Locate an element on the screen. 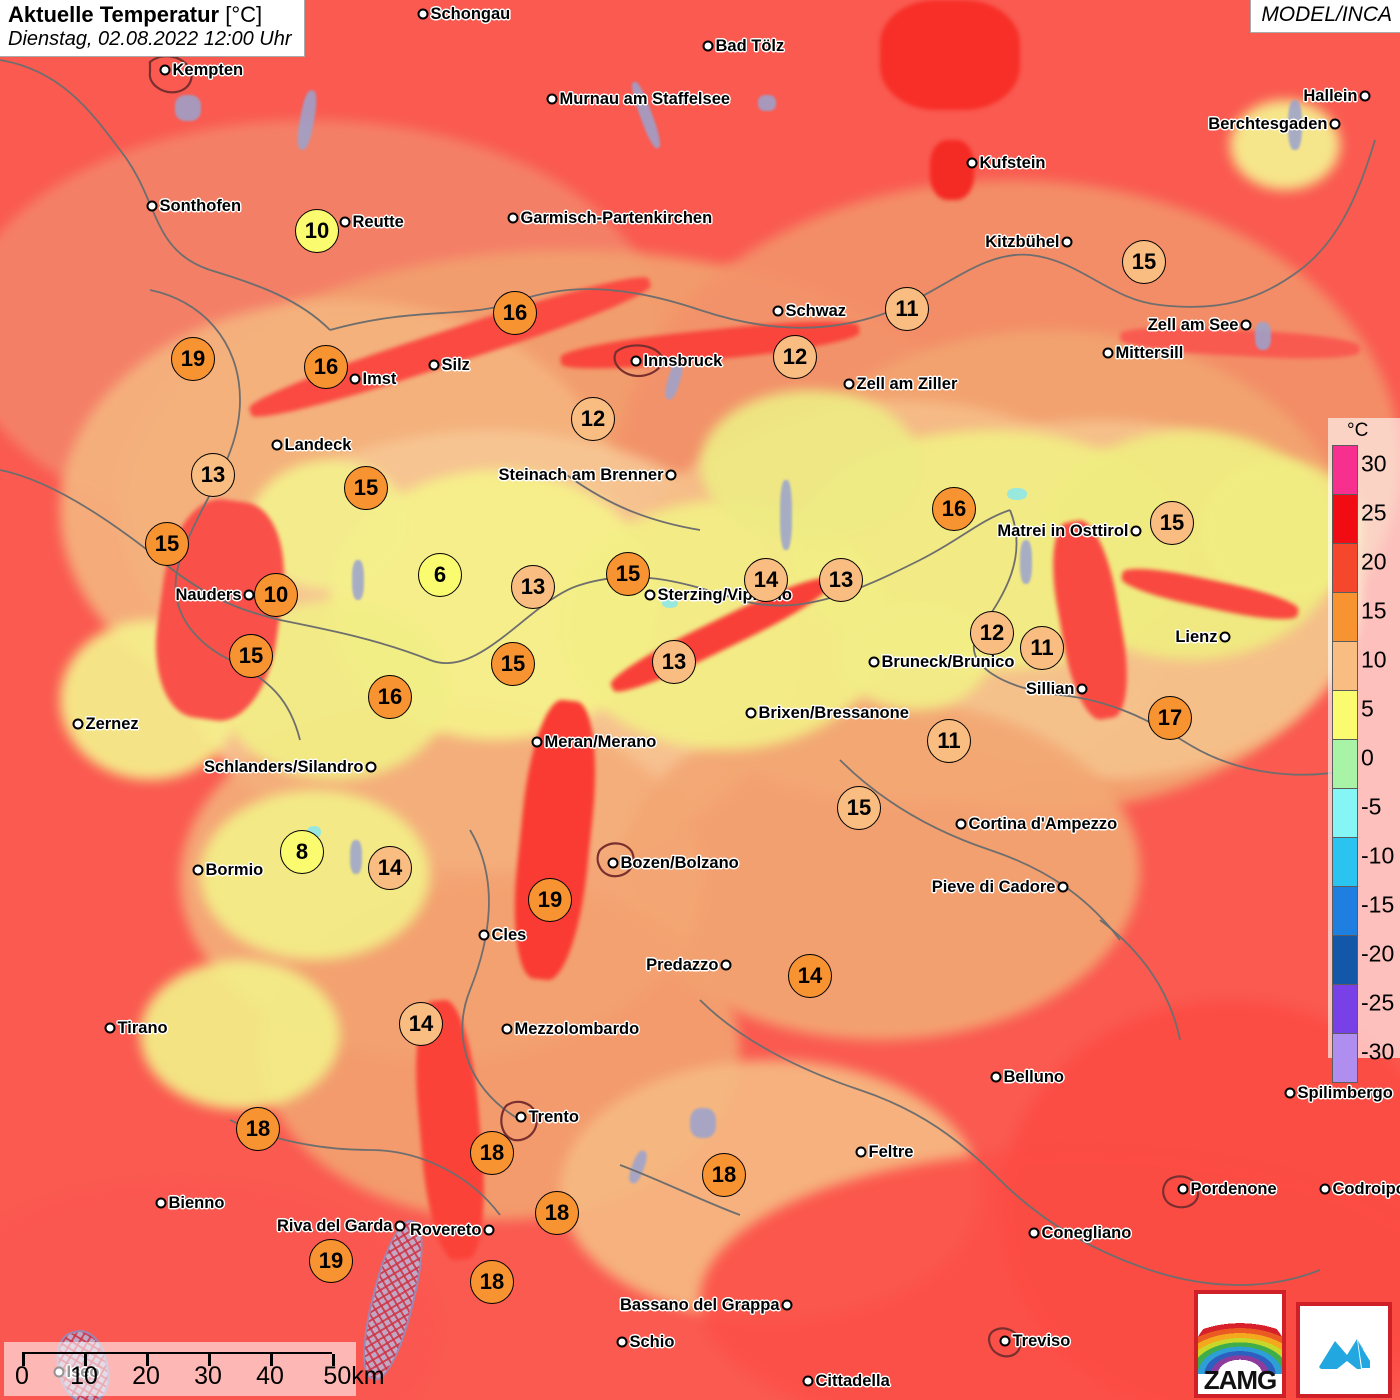 The image size is (1400, 1400). station-value-bubble: 12 is located at coordinates (992, 633).